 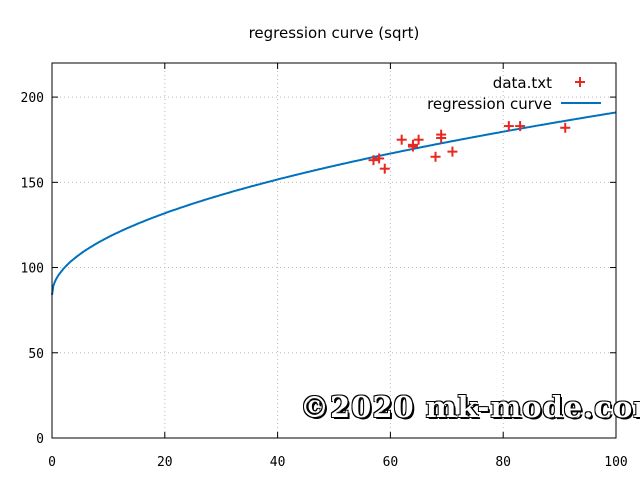 What do you see at coordinates (391, 462) in the screenshot?
I see `x-tick-label: 60` at bounding box center [391, 462].